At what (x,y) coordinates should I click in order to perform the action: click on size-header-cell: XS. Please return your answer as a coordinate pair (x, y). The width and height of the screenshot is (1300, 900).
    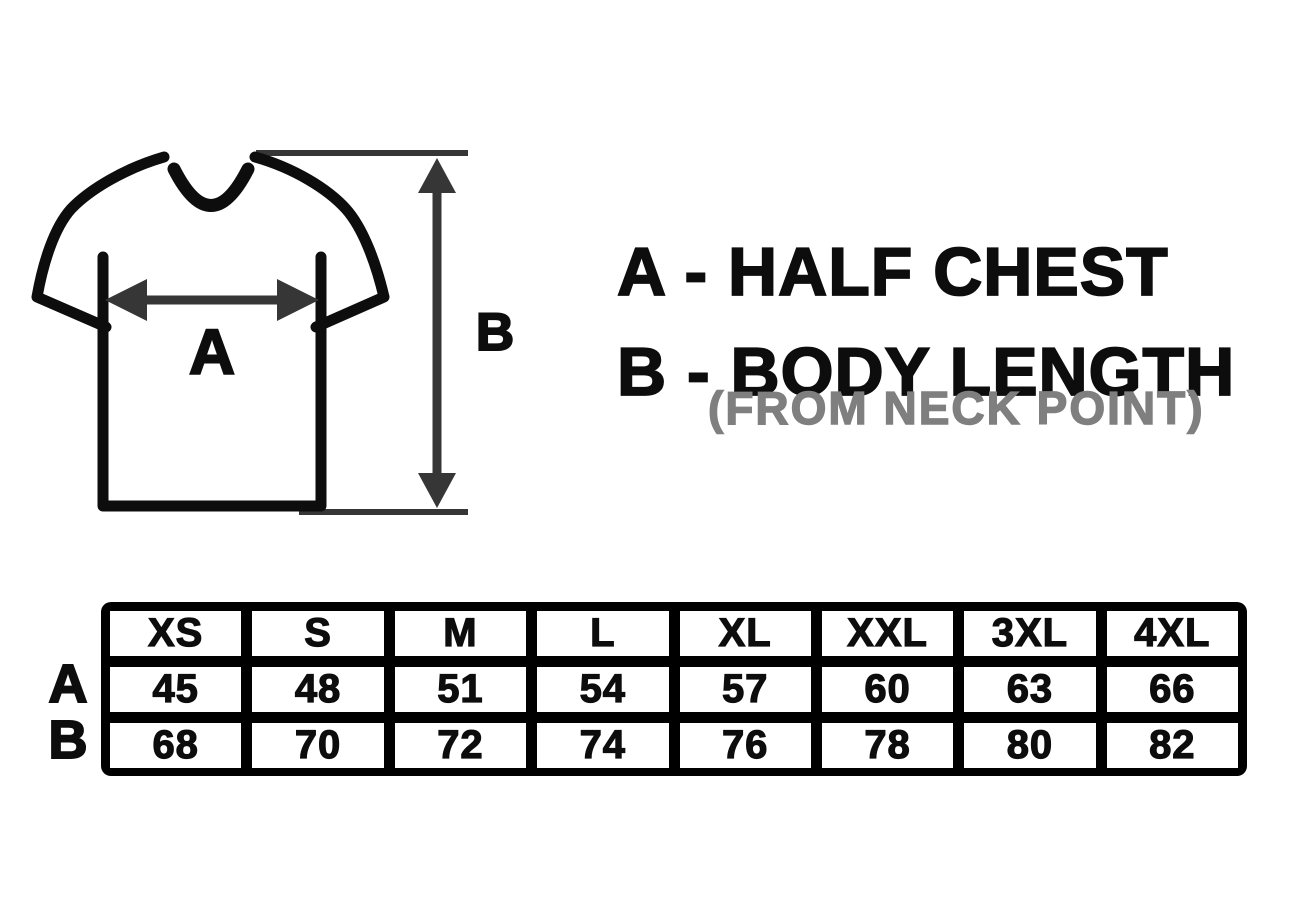
    Looking at the image, I should click on (176, 633).